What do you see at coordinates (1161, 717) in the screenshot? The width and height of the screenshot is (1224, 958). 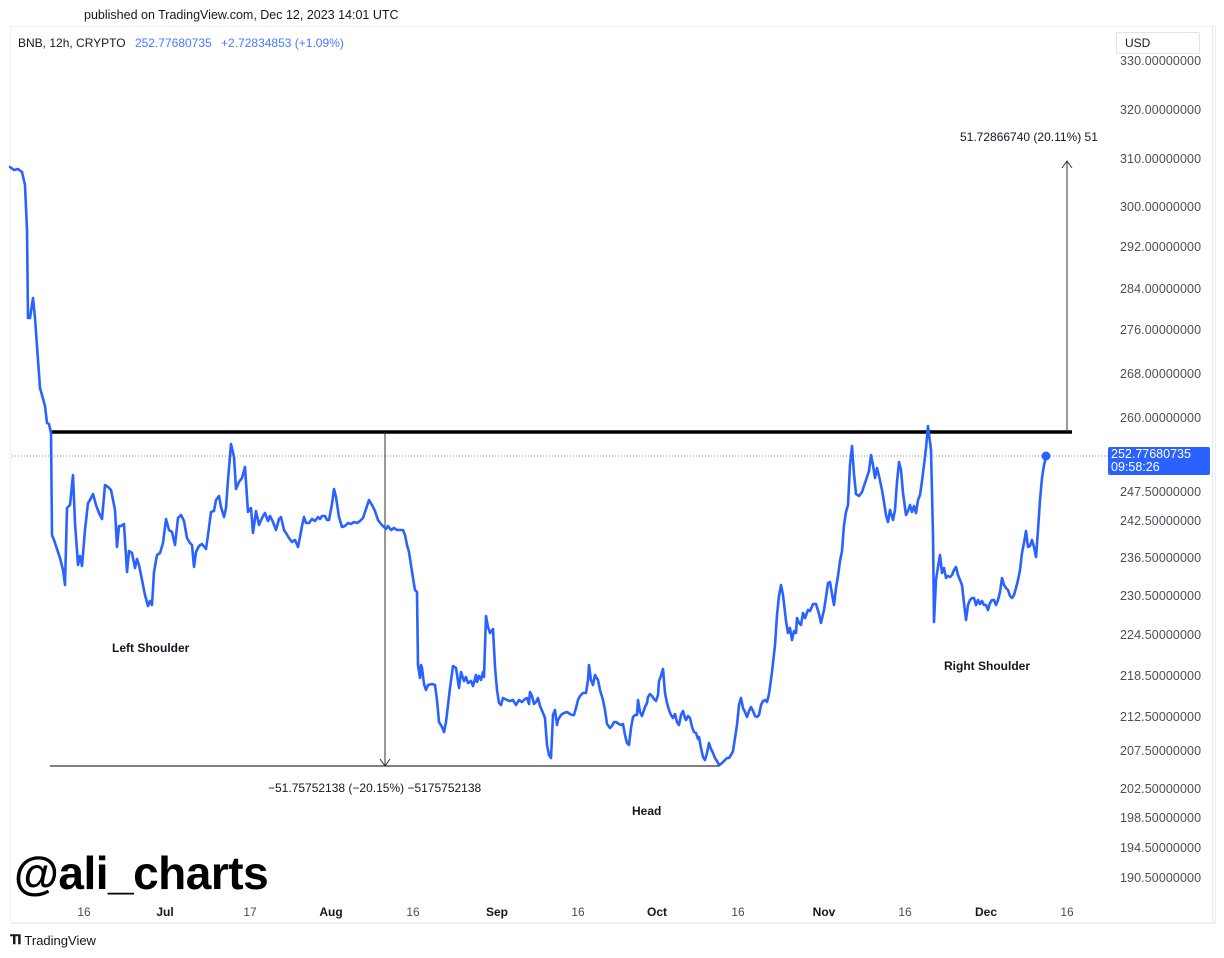 I see `price-axis-tick: 212.50000000` at bounding box center [1161, 717].